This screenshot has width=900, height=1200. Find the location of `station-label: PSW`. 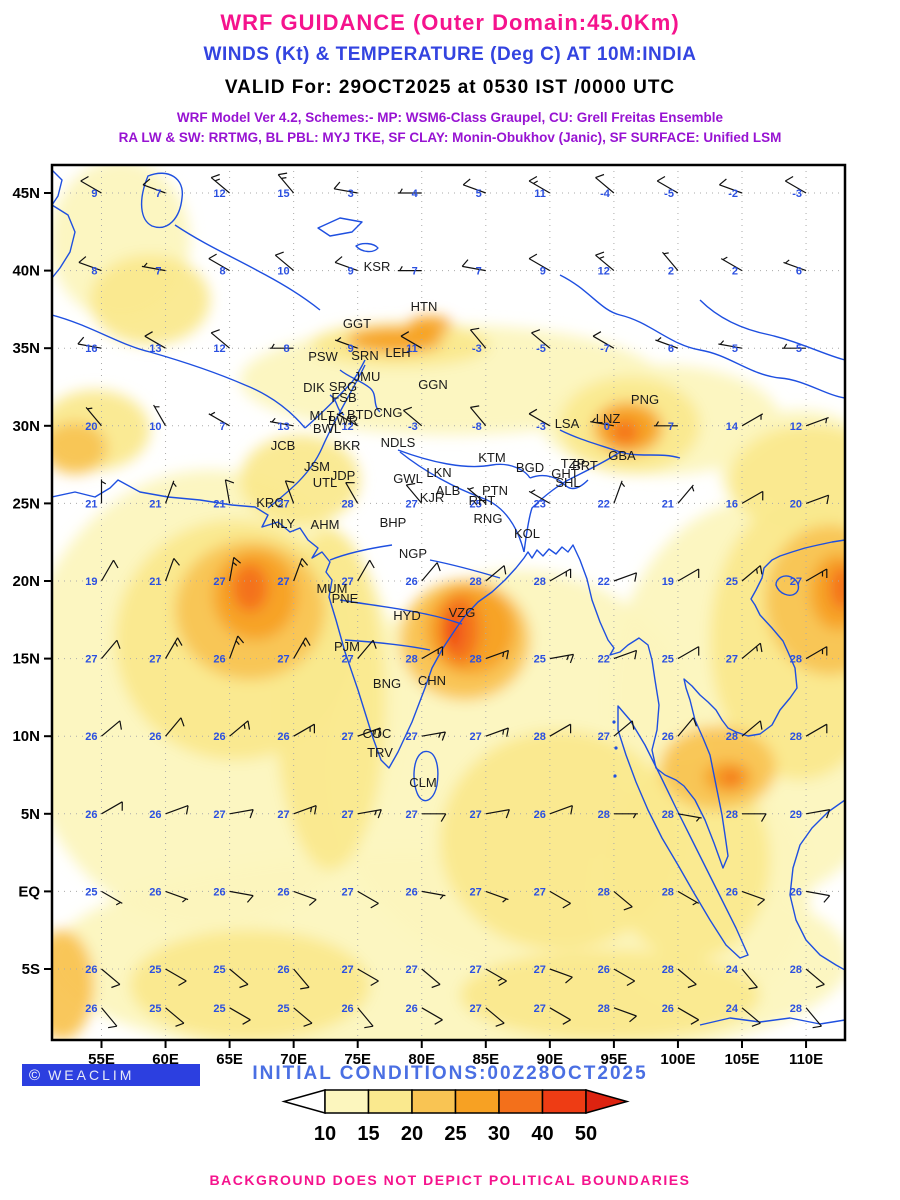

station-label: PSW is located at coordinates (323, 356).